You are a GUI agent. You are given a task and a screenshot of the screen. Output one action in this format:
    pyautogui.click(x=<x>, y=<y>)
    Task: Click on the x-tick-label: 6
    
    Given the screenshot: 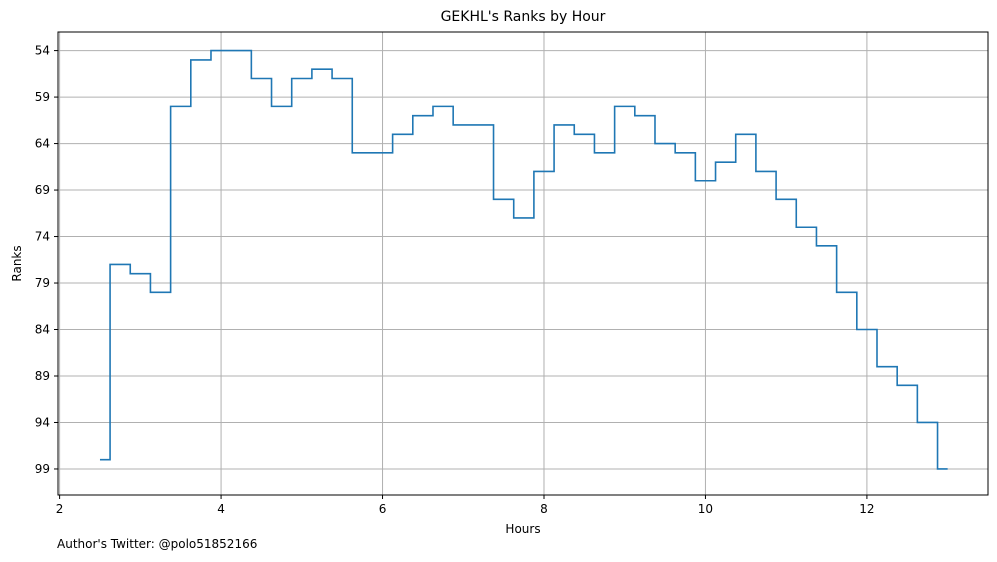 What is the action you would take?
    pyautogui.click(x=383, y=509)
    